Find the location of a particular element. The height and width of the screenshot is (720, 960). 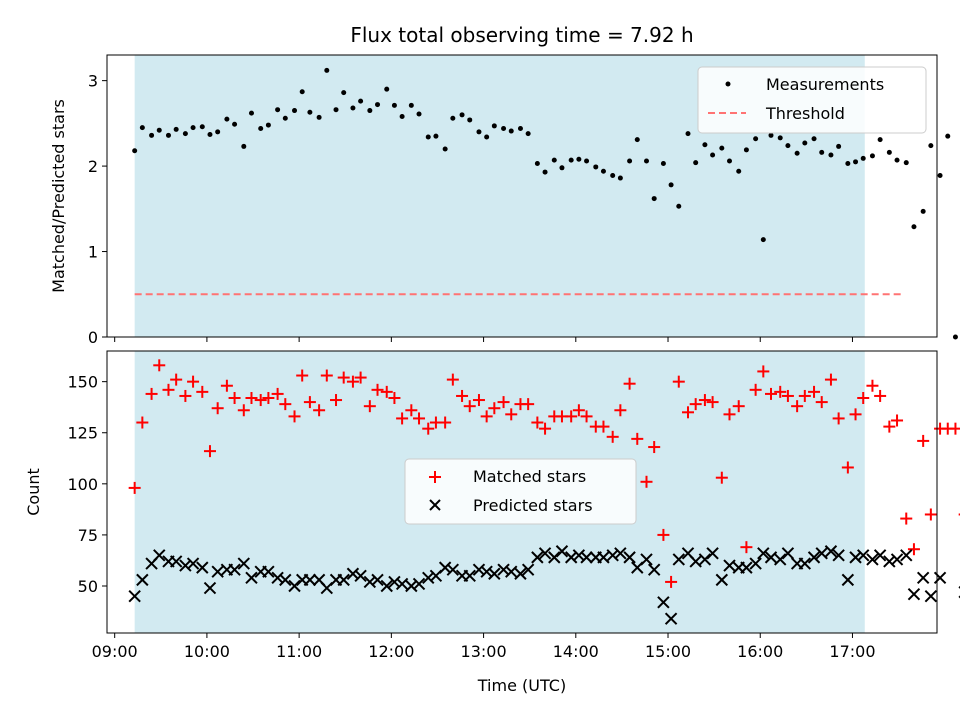

legend-label-measurements: Measurements is located at coordinates (825, 84).